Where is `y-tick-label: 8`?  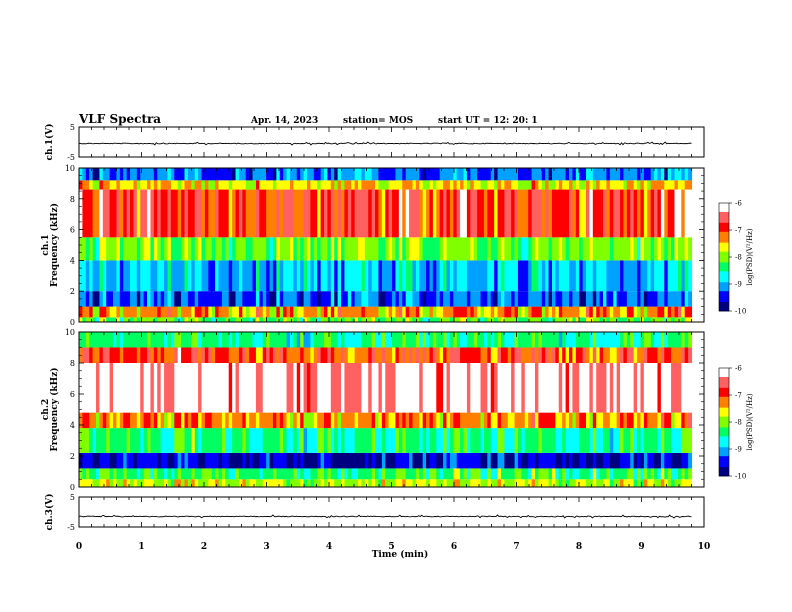 y-tick-label: 8 is located at coordinates (72, 363).